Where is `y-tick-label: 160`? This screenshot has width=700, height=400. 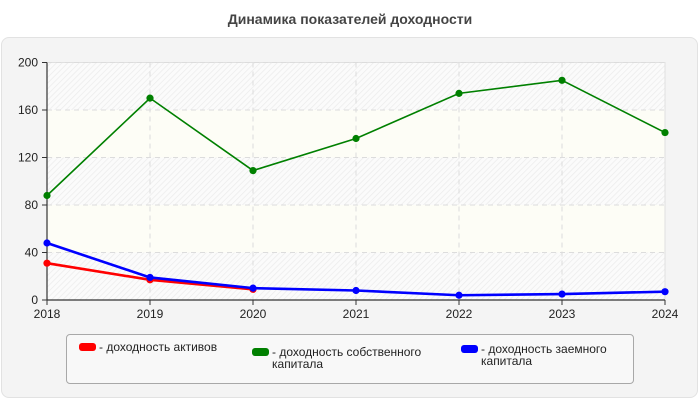
y-tick-label: 160 is located at coordinates (28, 110).